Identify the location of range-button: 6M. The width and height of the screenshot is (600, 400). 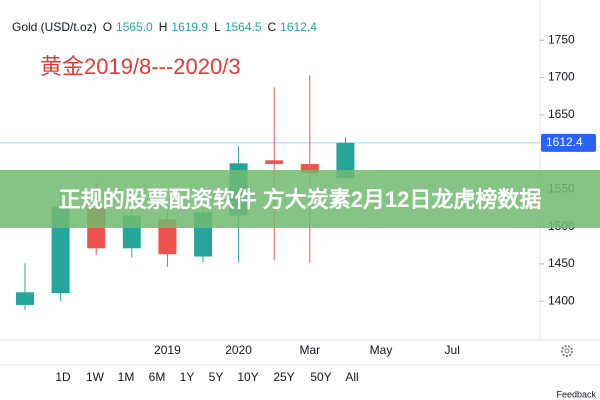
(157, 377).